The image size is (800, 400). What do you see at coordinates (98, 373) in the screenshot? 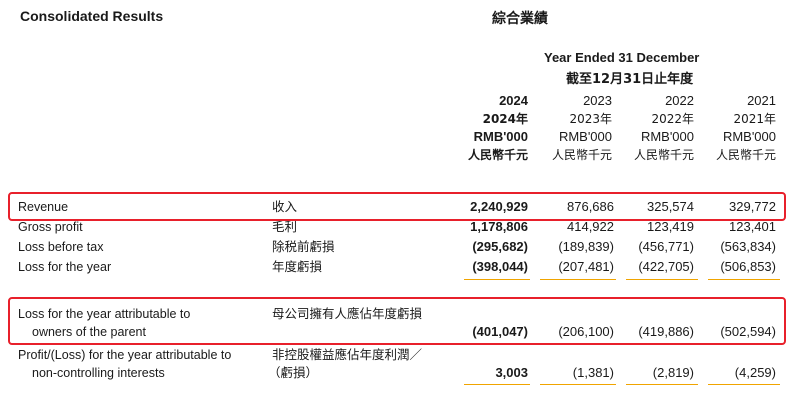
I see `row-label-nci-line2: non-controlling interests` at bounding box center [98, 373].